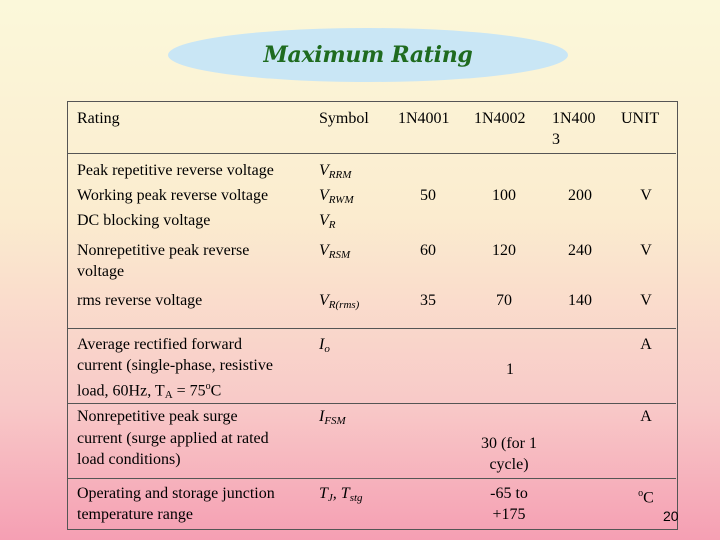 Image resolution: width=720 pixels, height=540 pixels. What do you see at coordinates (504, 300) in the screenshot?
I see `value-1n4002: 70` at bounding box center [504, 300].